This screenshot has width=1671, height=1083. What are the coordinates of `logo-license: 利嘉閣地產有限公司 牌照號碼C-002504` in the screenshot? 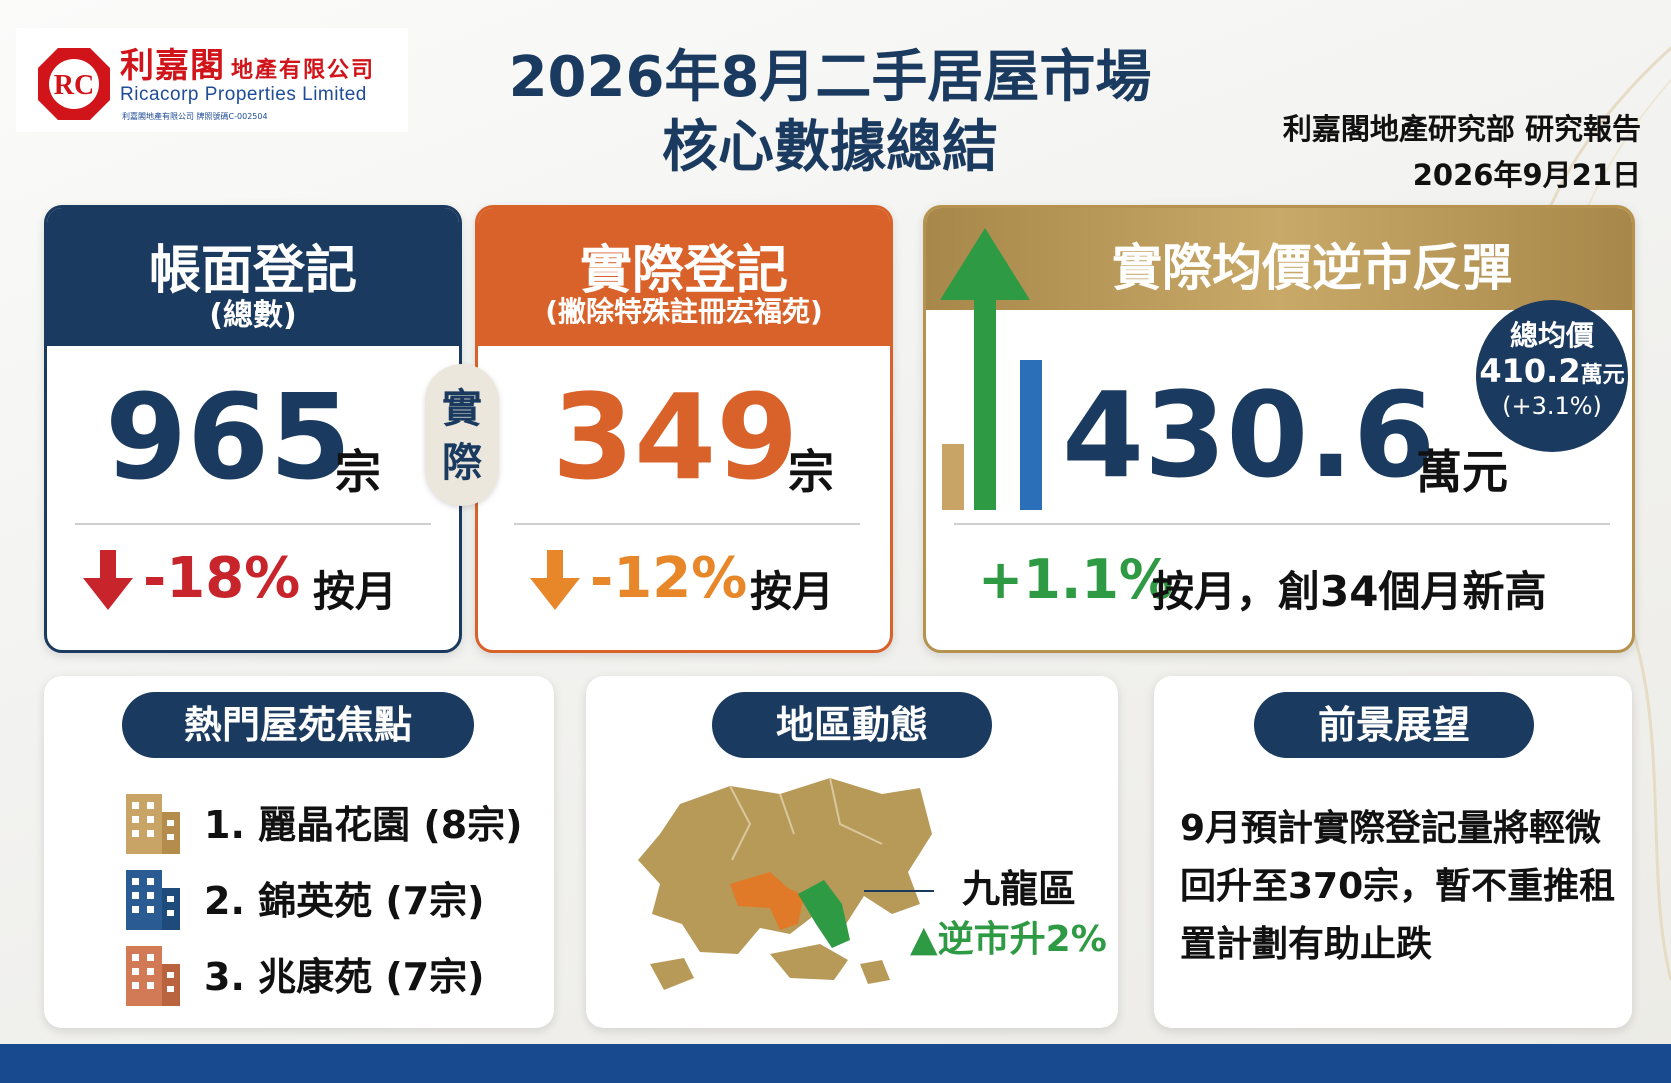 It's located at (195, 116).